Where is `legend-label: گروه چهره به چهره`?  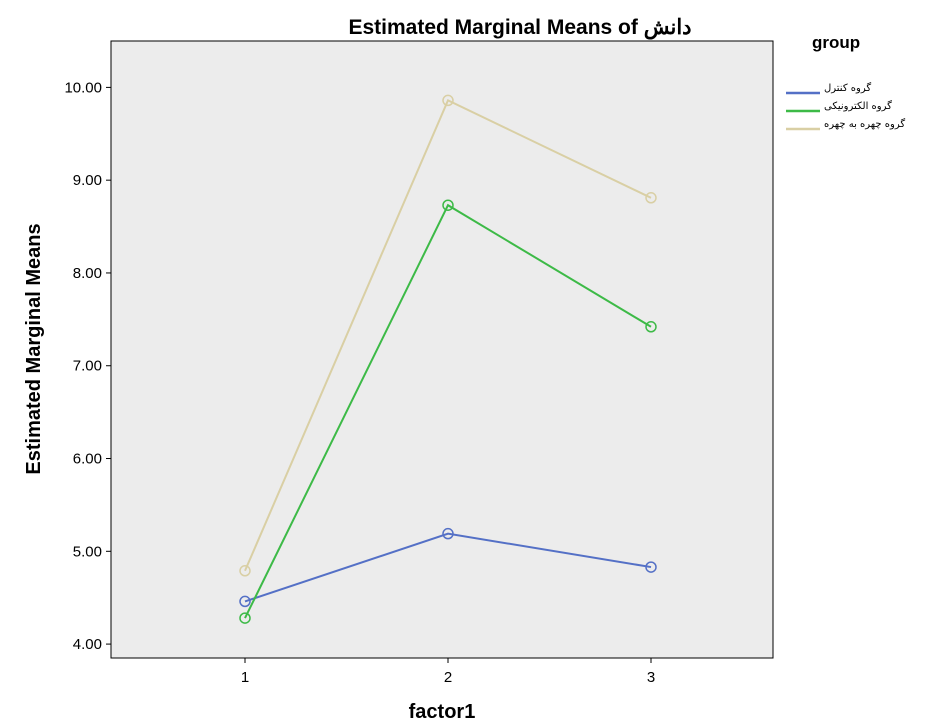 legend-label: گروه چهره به چهره is located at coordinates (864, 124).